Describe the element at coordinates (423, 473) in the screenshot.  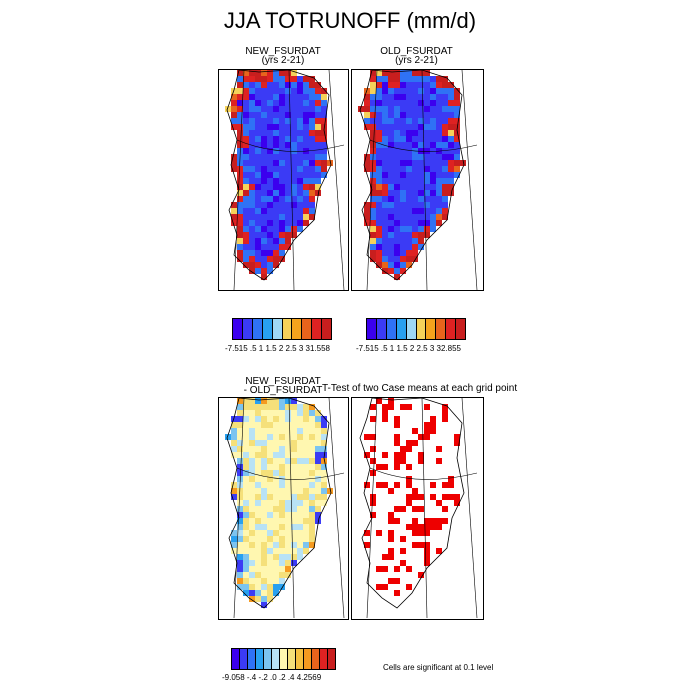
I see `latitude-line` at that location.